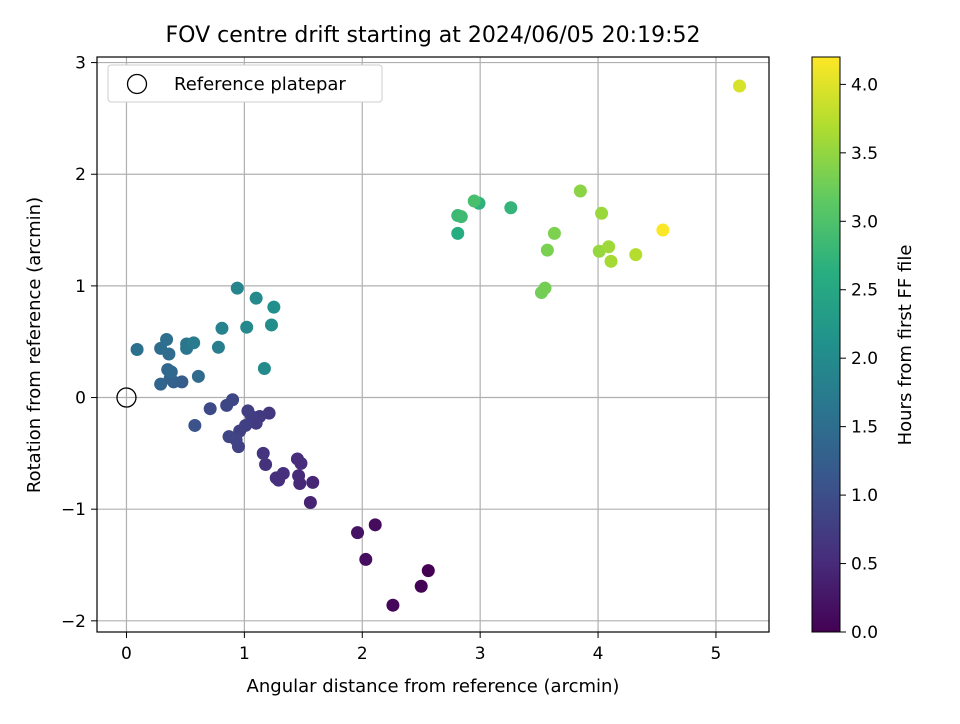  Describe the element at coordinates (79, 343) in the screenshot. I see `y-axis-ticks: −2 −1 0 1 2 3` at that location.